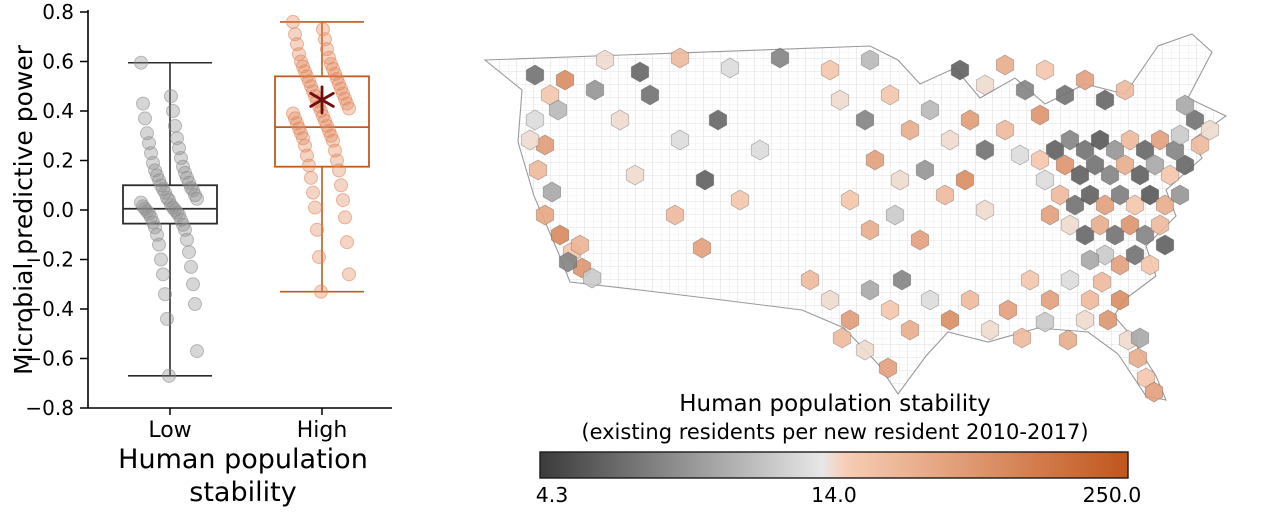 The image size is (1280, 513). What do you see at coordinates (58, 161) in the screenshot?
I see `y-tick-label: 0.2` at bounding box center [58, 161].